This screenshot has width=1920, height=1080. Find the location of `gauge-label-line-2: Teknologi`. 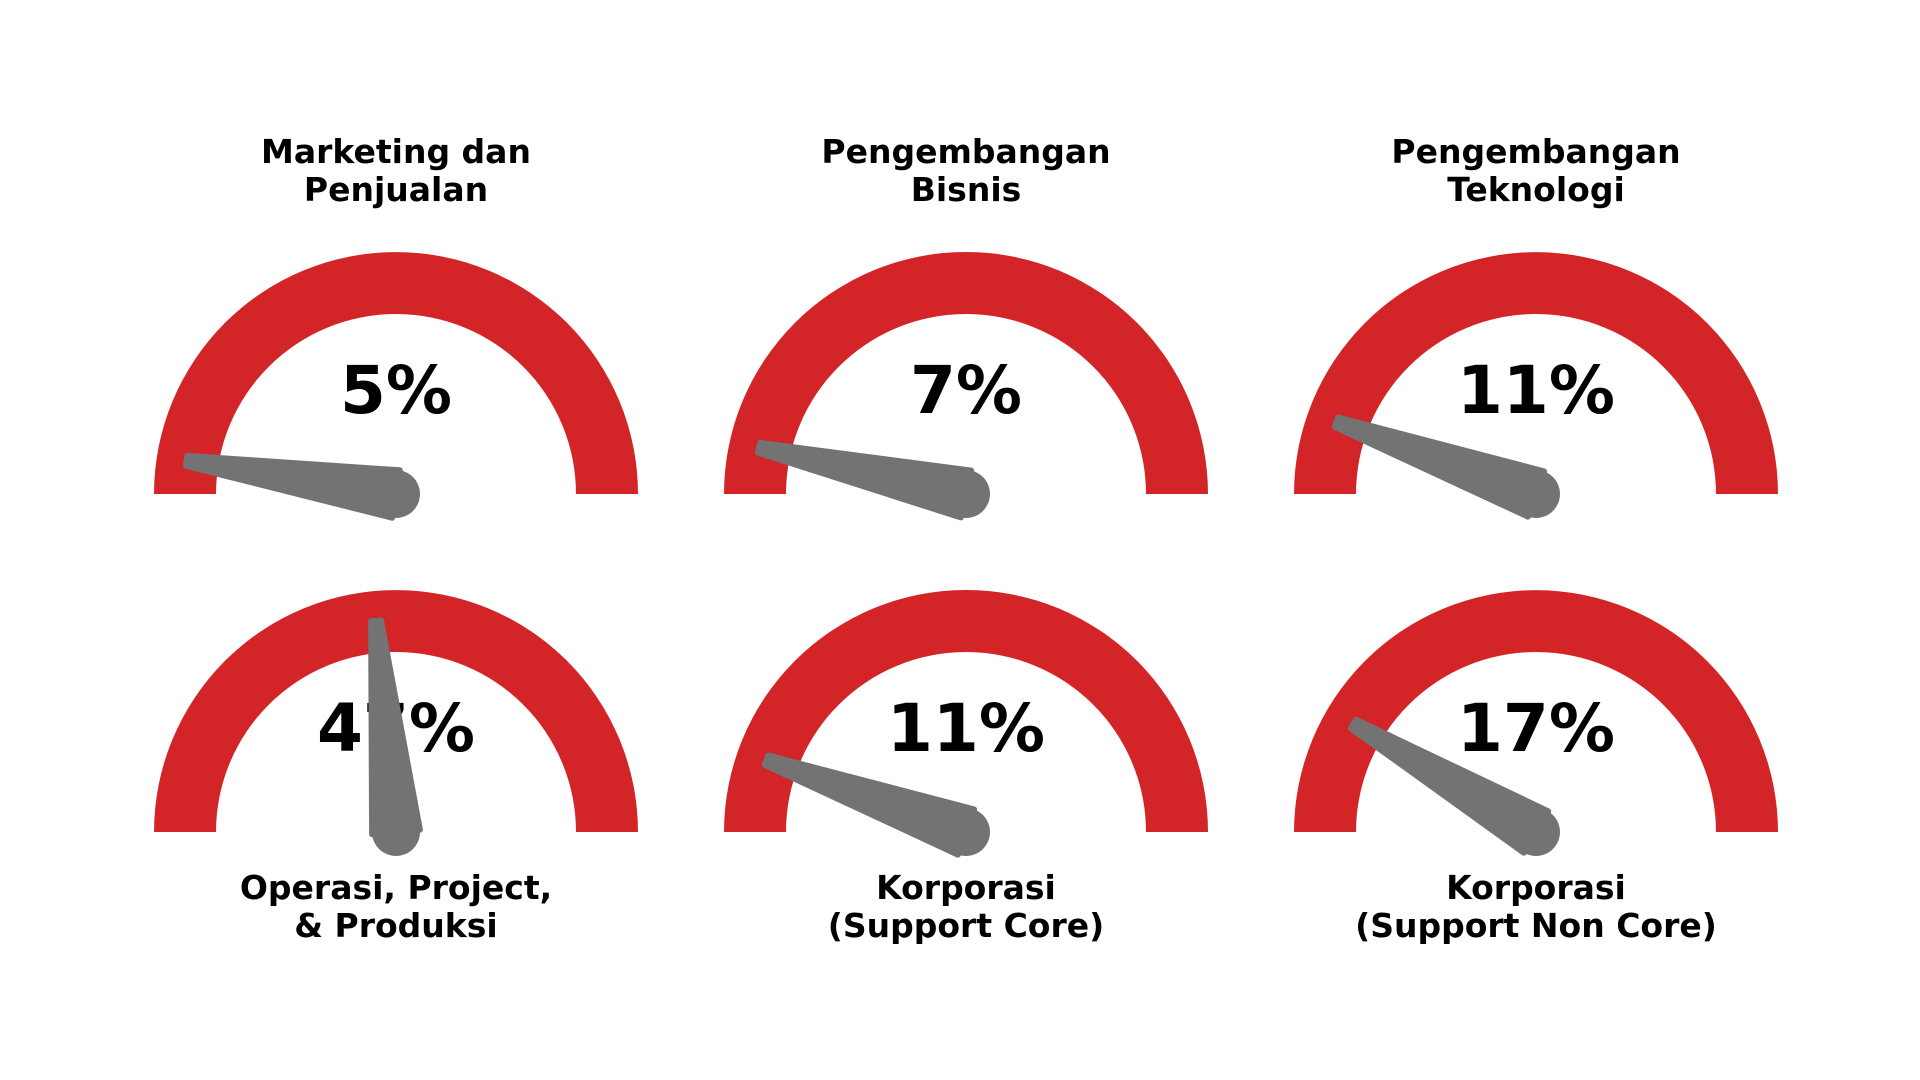

gauge-label-line-2: Teknologi is located at coordinates (1536, 189).